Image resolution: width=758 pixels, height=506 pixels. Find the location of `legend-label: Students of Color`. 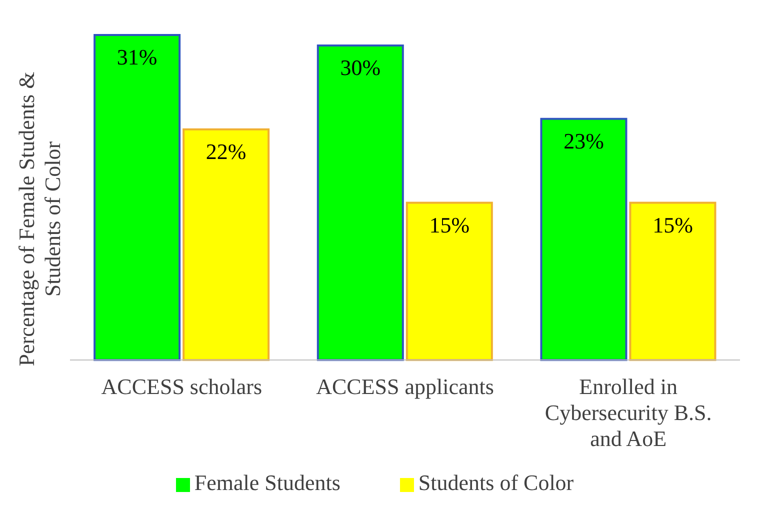

legend-label: Students of Color is located at coordinates (496, 482).